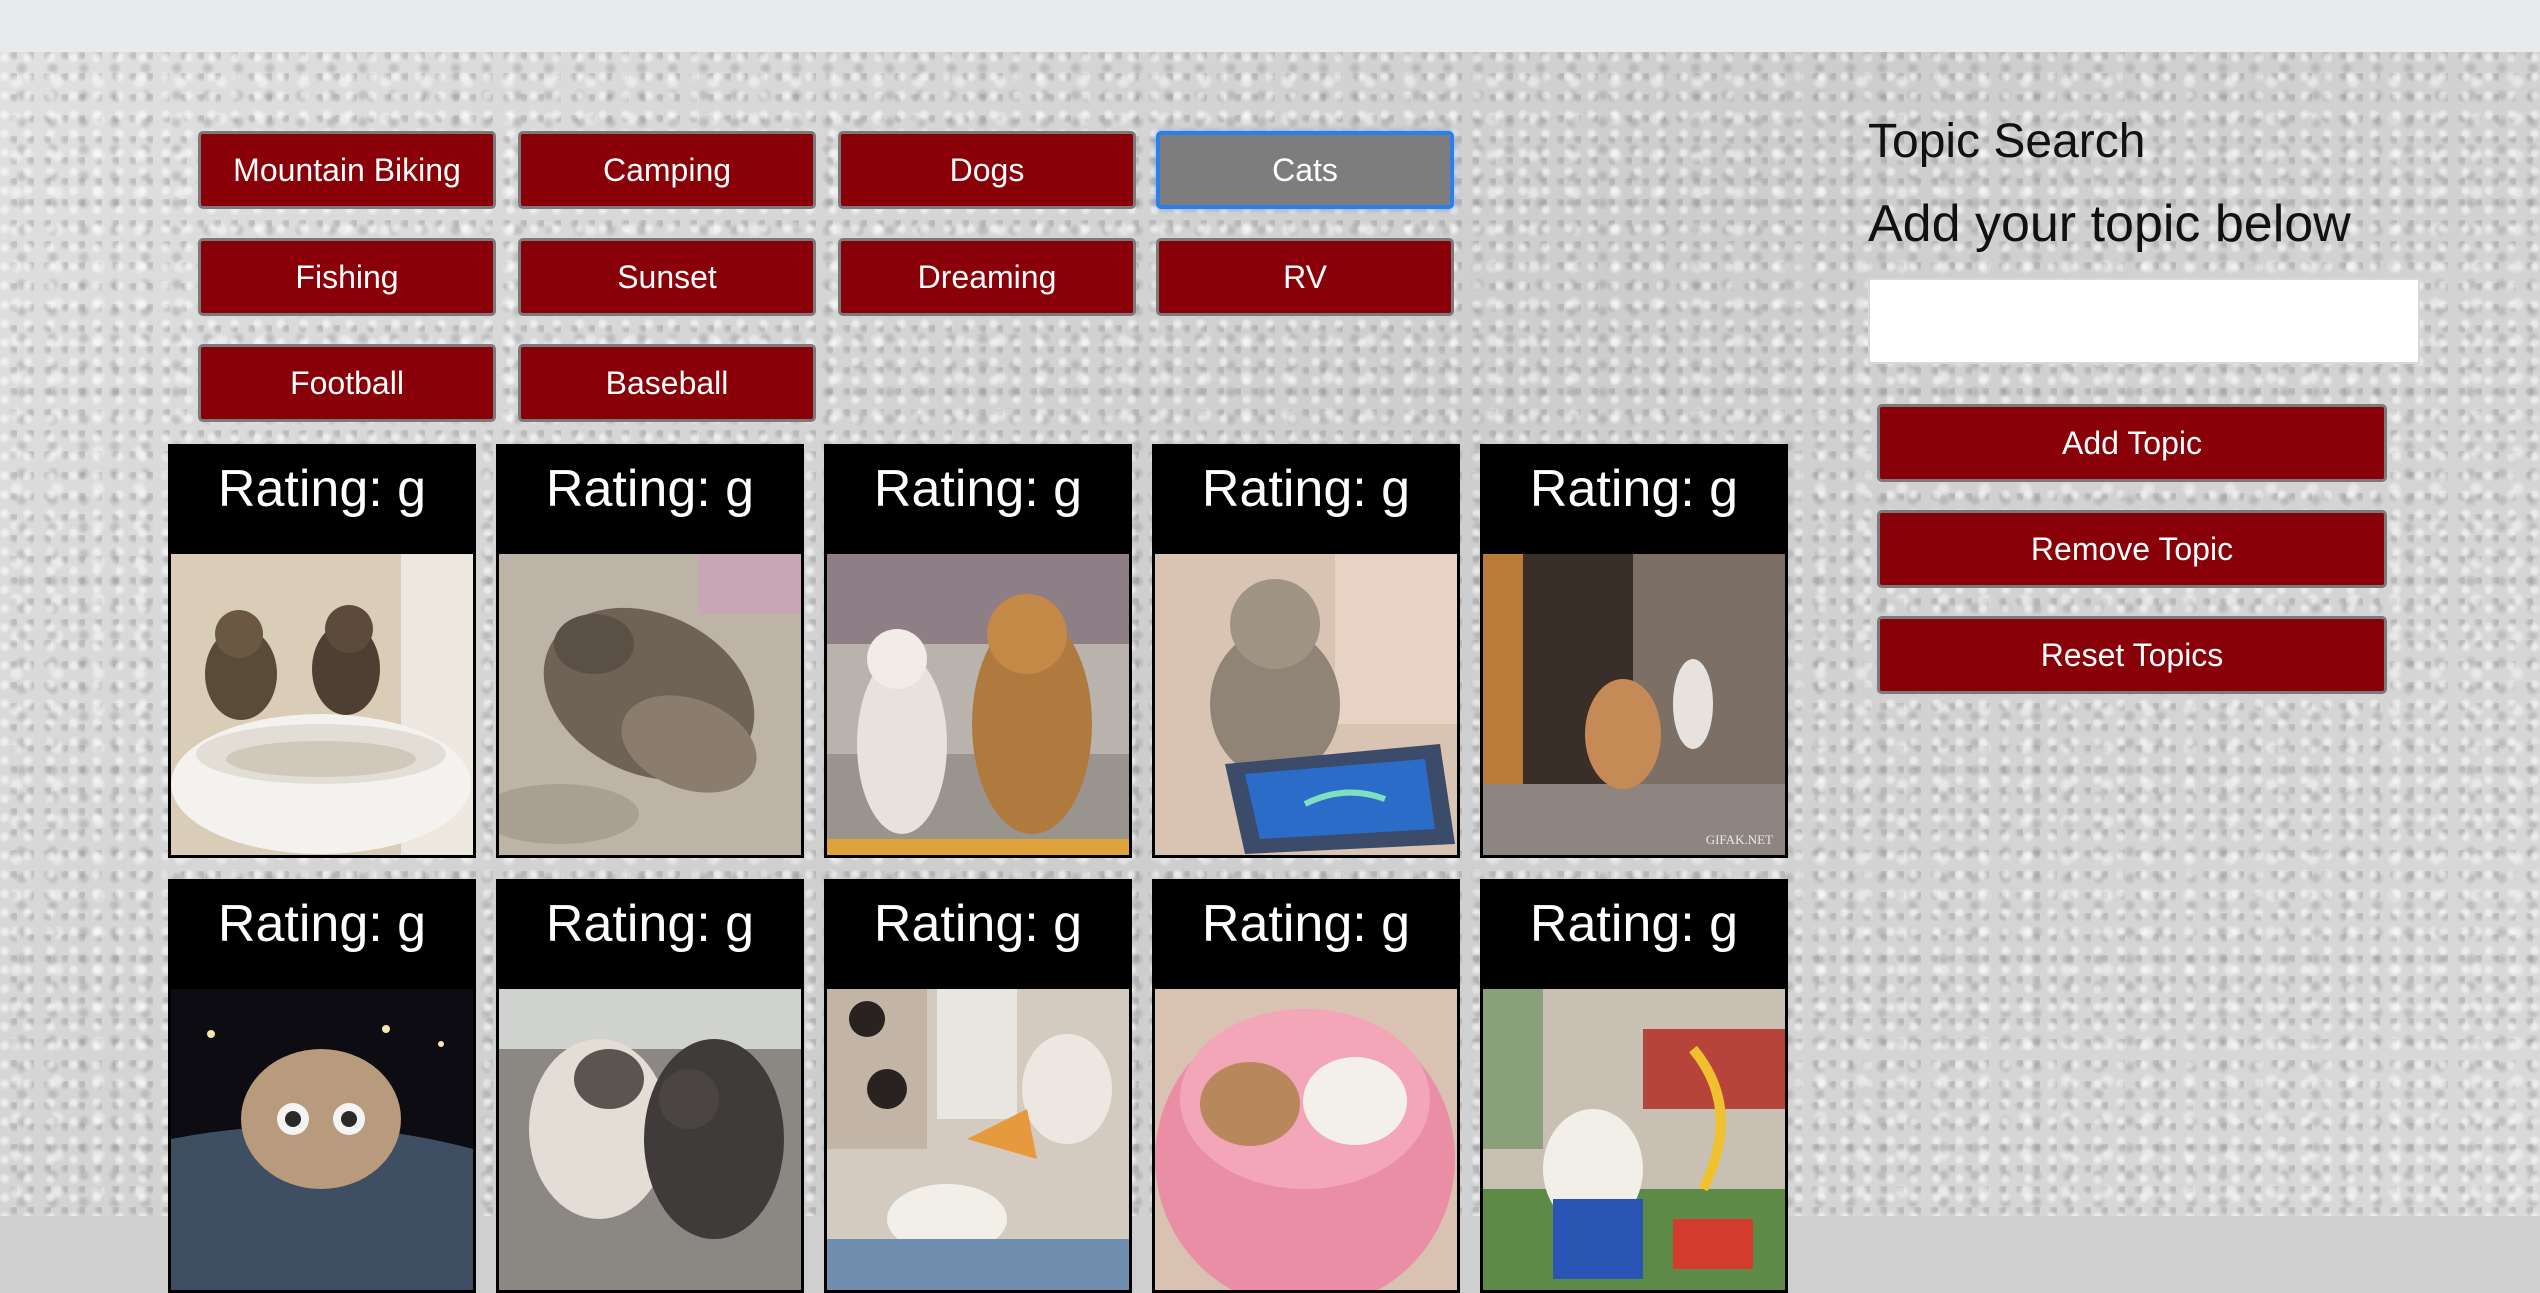 This screenshot has height=1293, width=2540. Describe the element at coordinates (2144, 321) in the screenshot. I see `topic-input` at that location.